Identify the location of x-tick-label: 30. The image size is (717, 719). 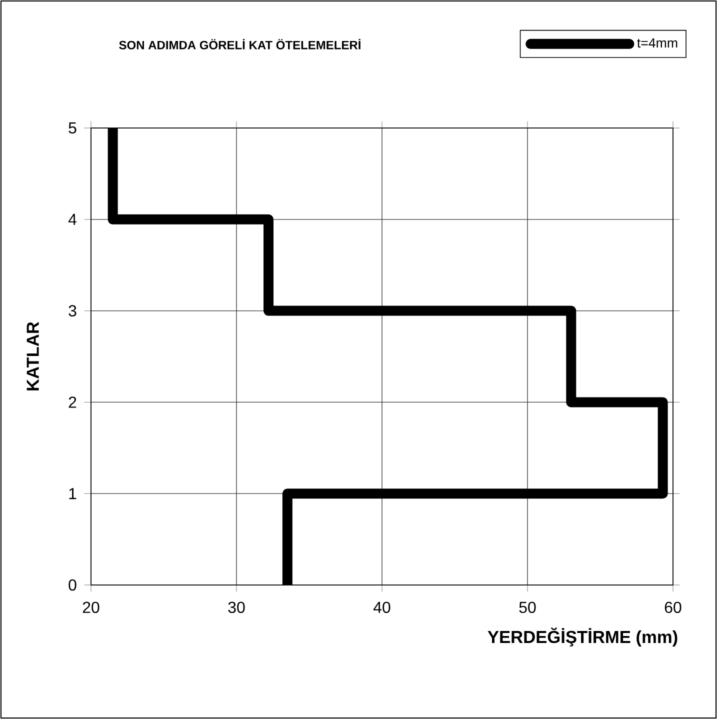
(236, 608).